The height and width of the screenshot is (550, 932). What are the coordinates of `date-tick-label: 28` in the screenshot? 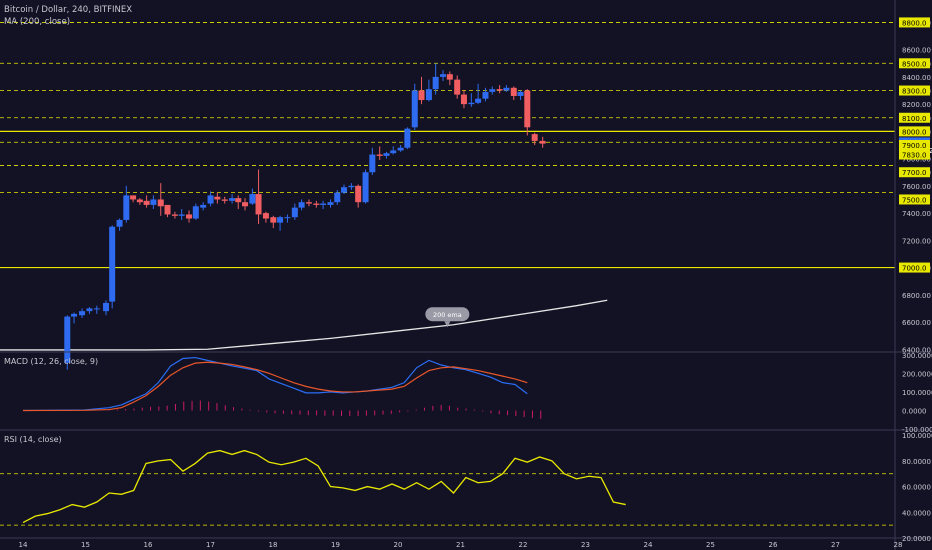 It's located at (898, 545).